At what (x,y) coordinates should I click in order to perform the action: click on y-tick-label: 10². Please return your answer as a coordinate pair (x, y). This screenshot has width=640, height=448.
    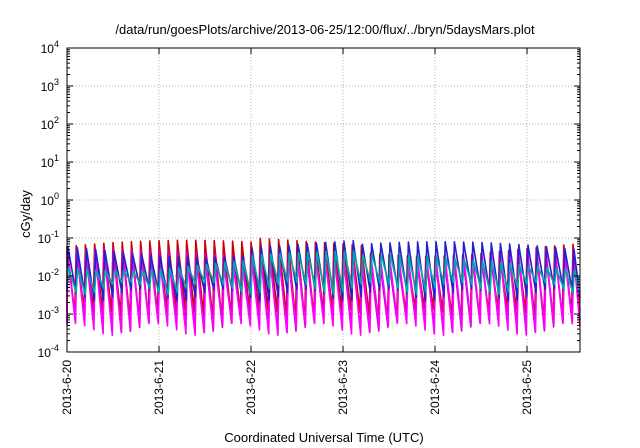
    Looking at the image, I should click on (50, 123).